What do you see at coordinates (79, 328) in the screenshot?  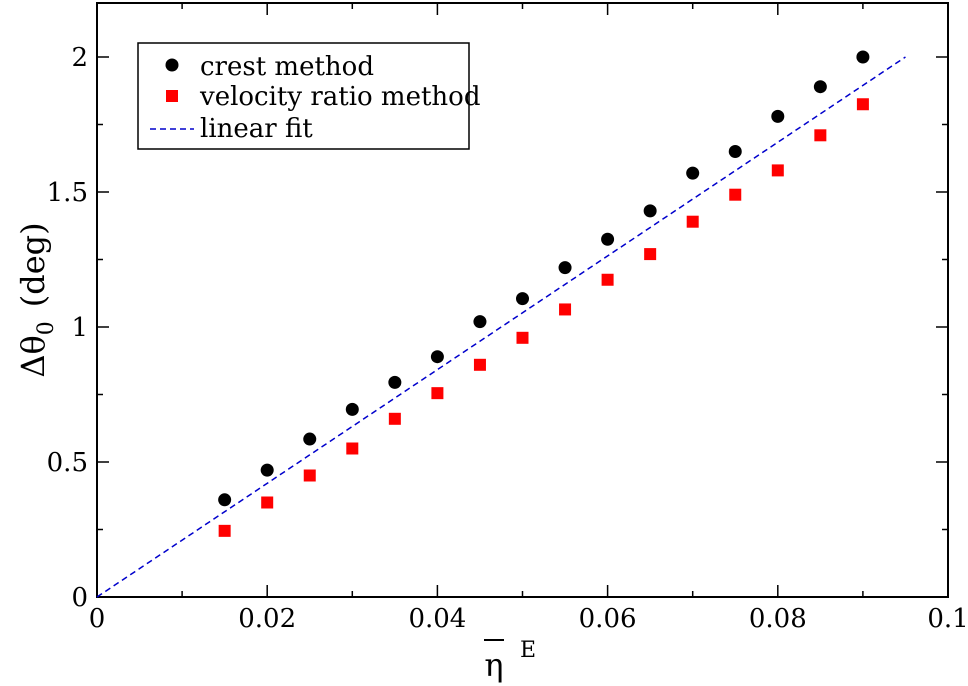 I see `y-tick-label: 1` at bounding box center [79, 328].